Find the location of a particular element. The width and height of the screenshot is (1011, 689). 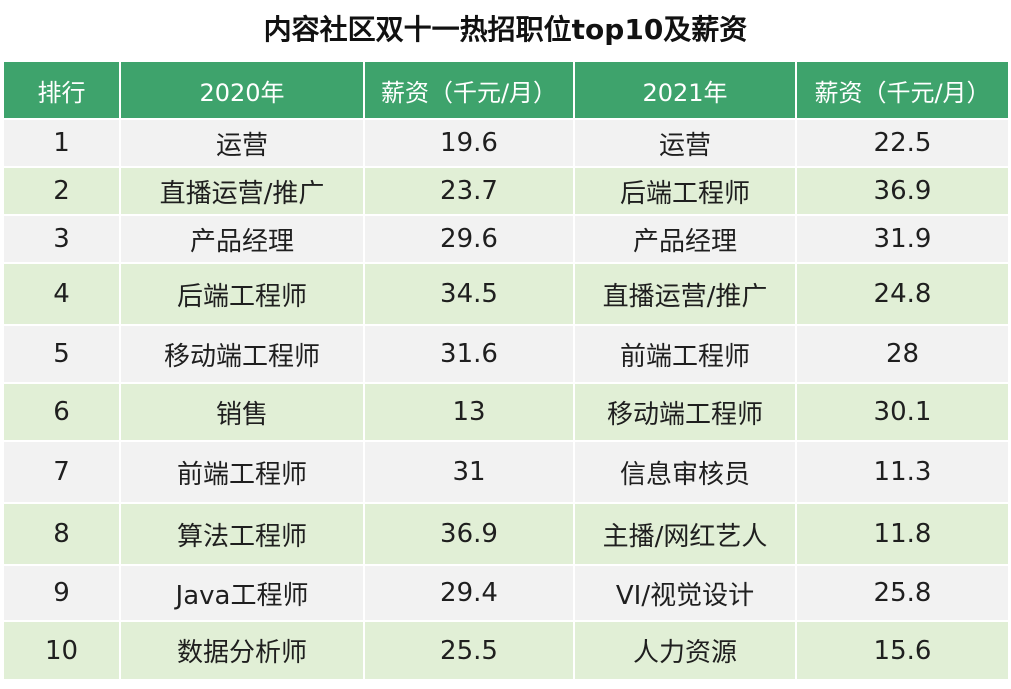

header-2020: 2020年 is located at coordinates (242, 90).